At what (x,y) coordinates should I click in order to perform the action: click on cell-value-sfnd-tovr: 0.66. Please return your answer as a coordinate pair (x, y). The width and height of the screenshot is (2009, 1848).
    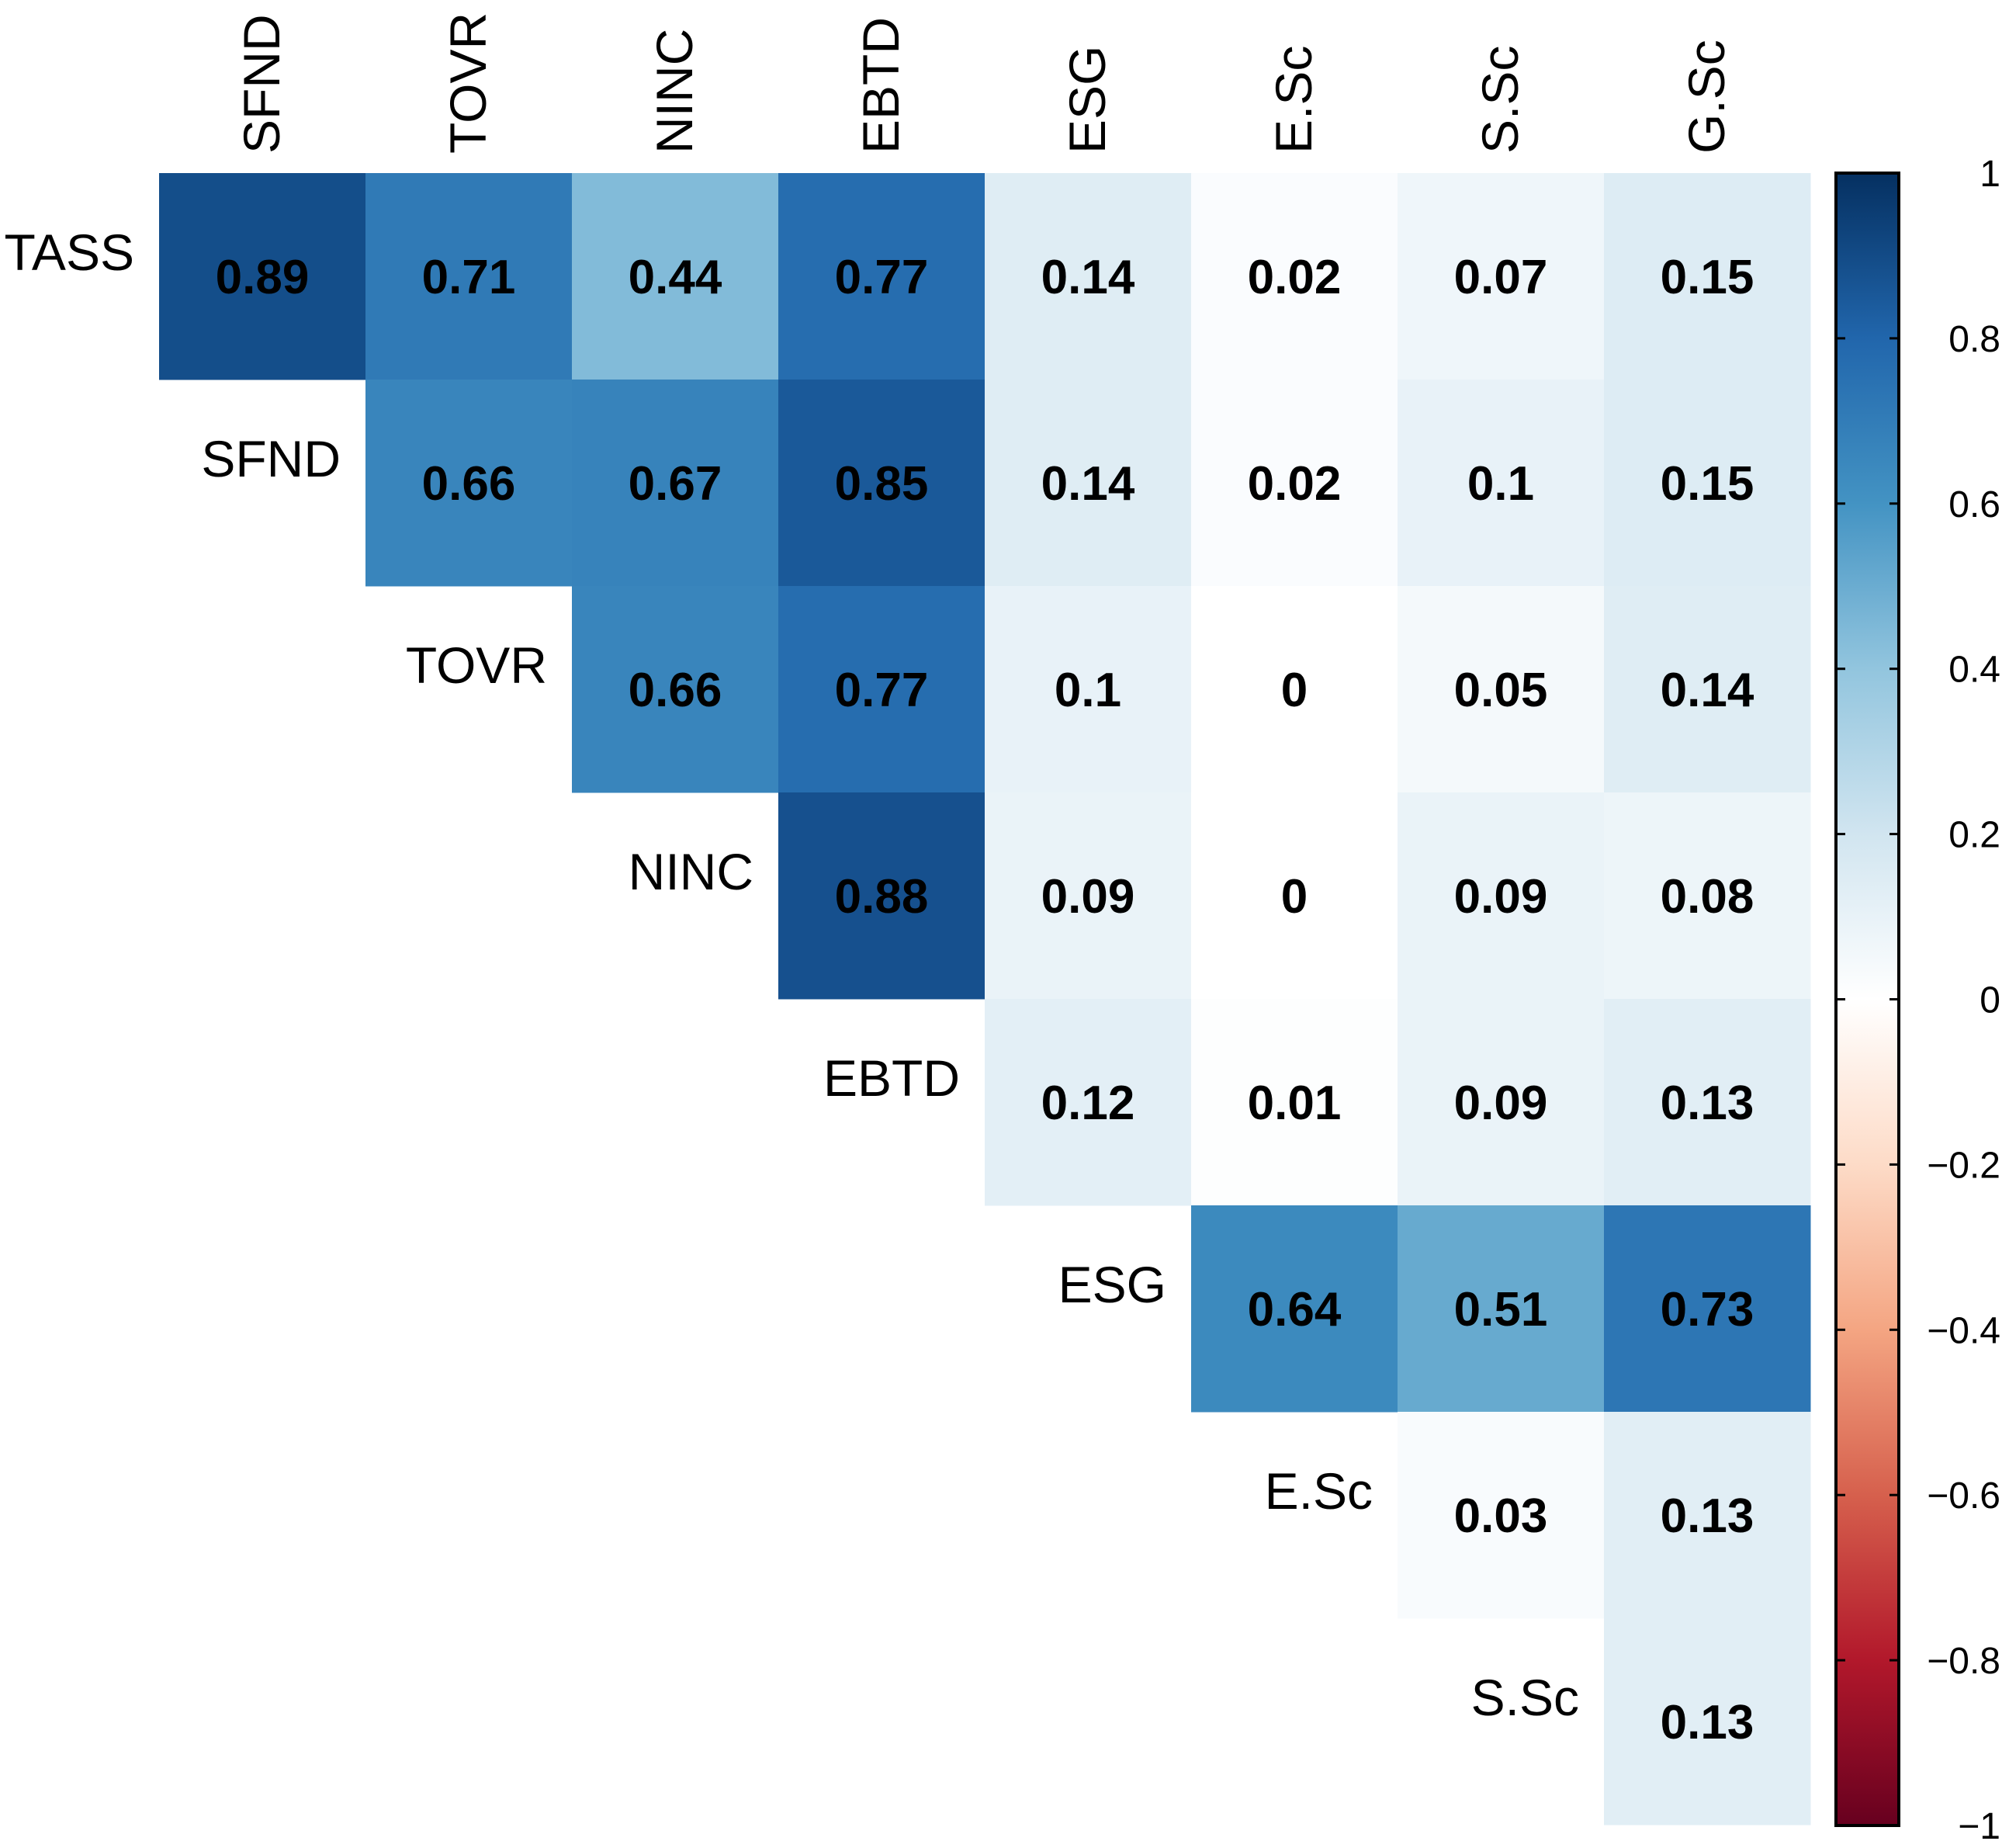
    Looking at the image, I should click on (469, 484).